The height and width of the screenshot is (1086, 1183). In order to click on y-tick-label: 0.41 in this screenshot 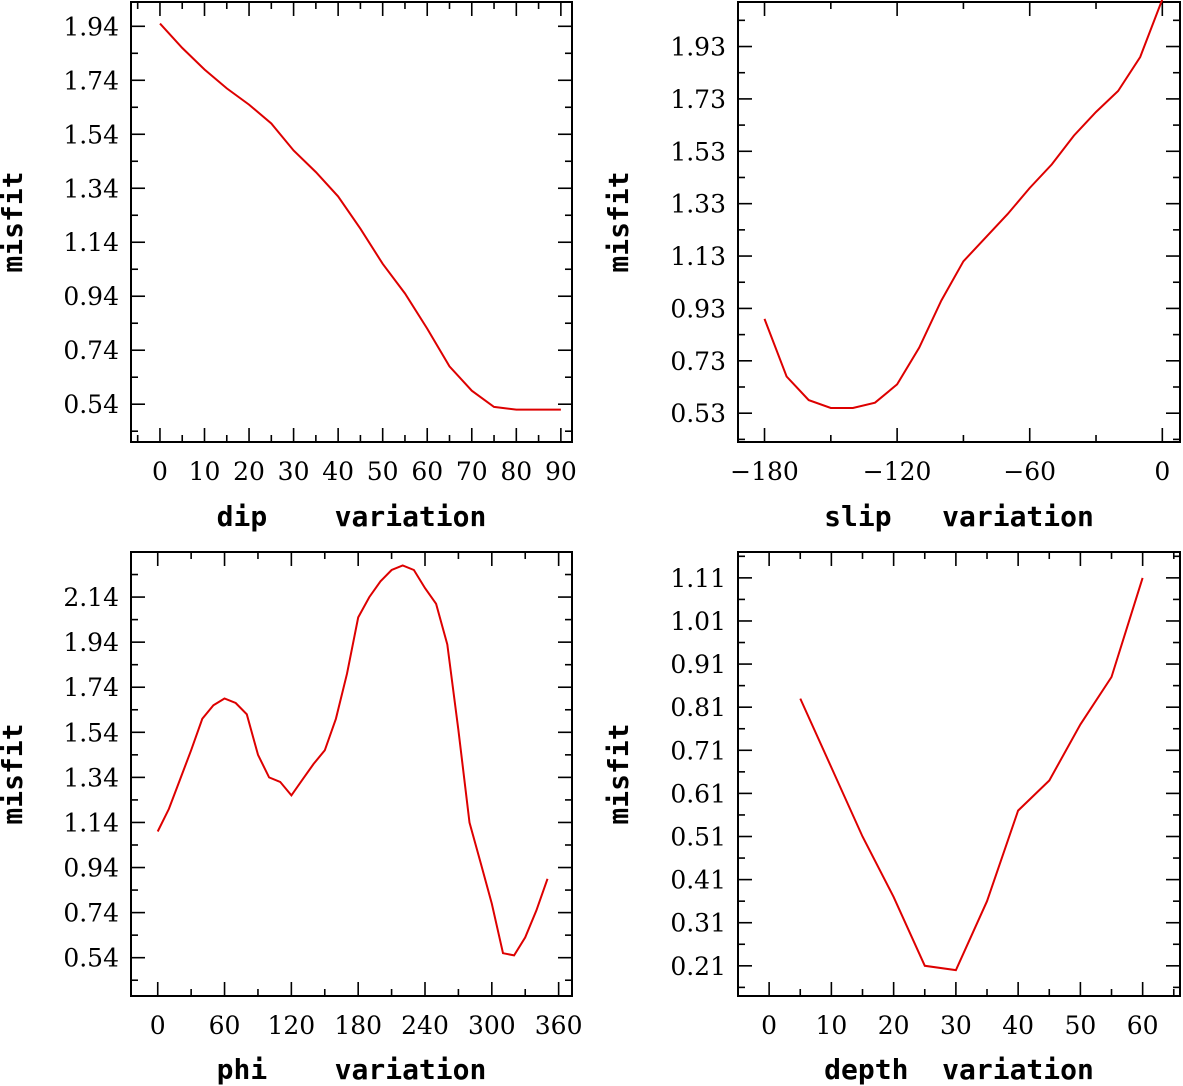, I will do `click(698, 880)`.